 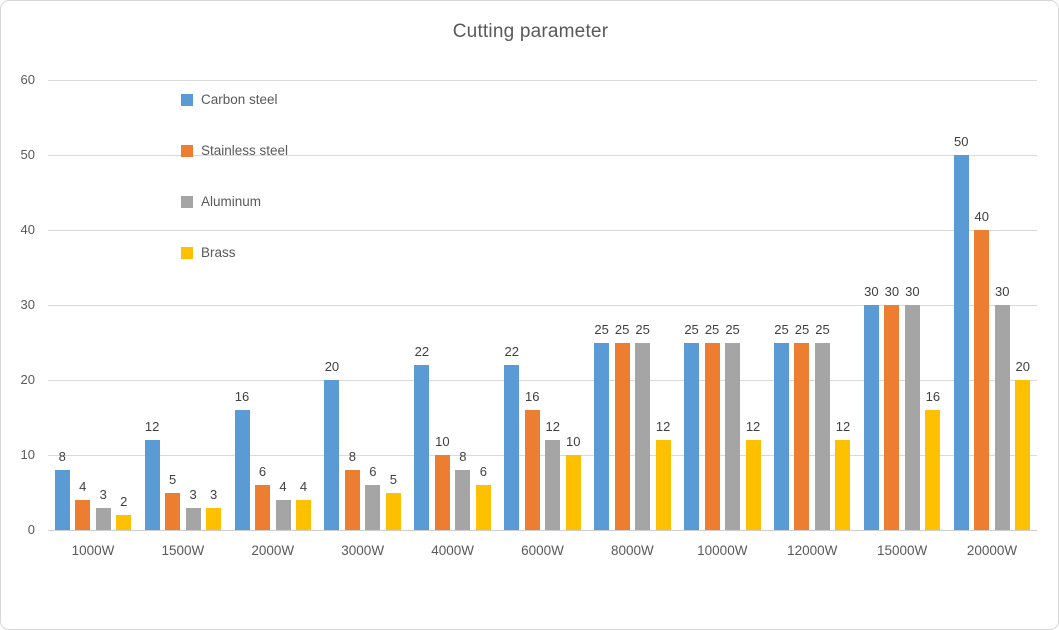 What do you see at coordinates (982, 216) in the screenshot?
I see `bar-value-label: 40` at bounding box center [982, 216].